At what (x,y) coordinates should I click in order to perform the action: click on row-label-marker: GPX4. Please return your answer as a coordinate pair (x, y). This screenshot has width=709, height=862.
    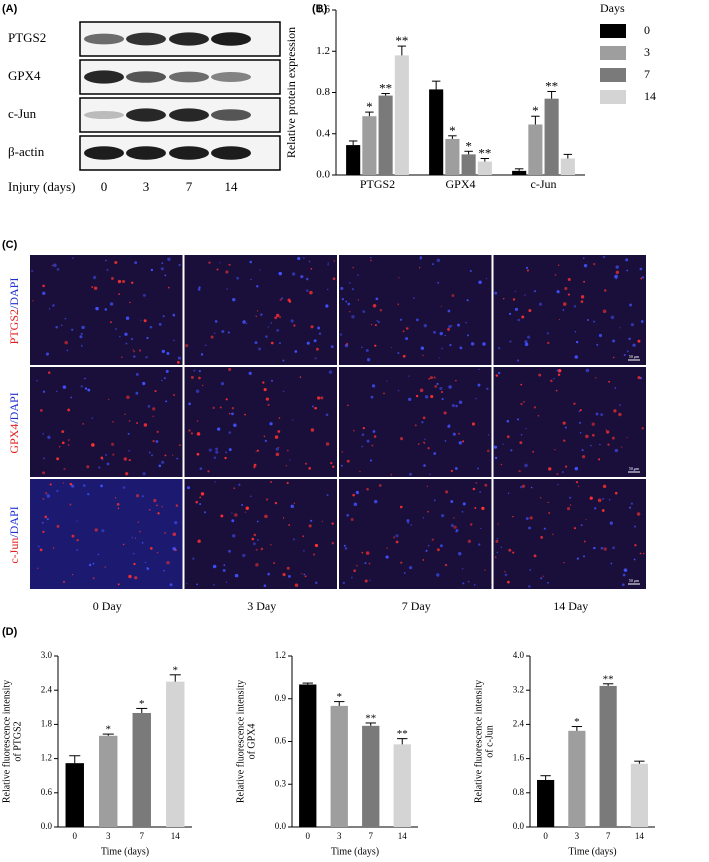
    Looking at the image, I should click on (14, 439).